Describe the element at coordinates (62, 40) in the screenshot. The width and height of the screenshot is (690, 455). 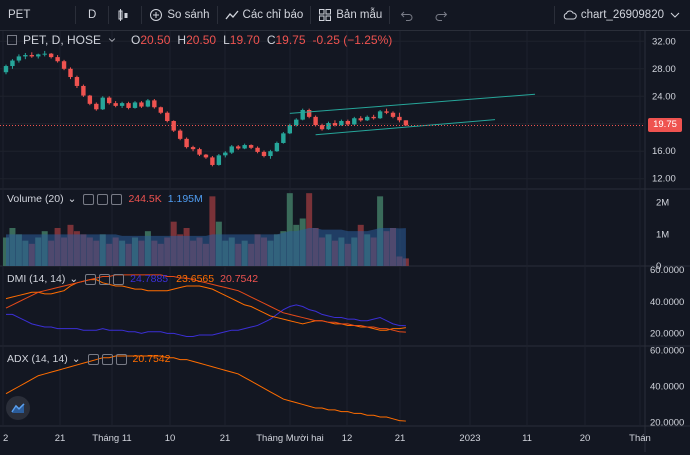
I see `legend-title: PET, D, HOSE` at that location.